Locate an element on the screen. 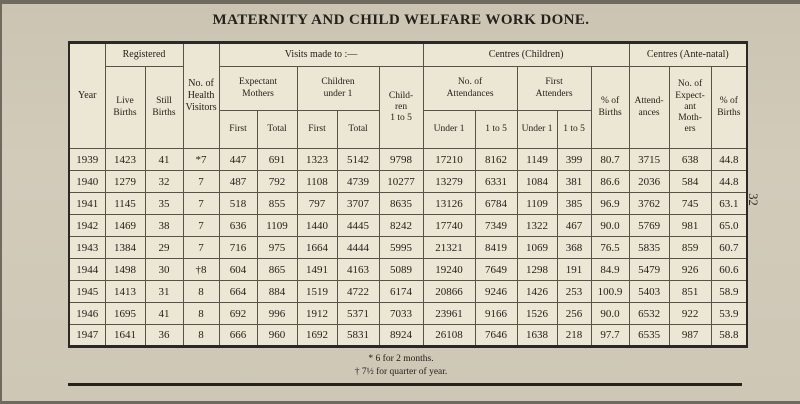 The image size is (800, 404). data-cell: 1423 is located at coordinates (125, 159).